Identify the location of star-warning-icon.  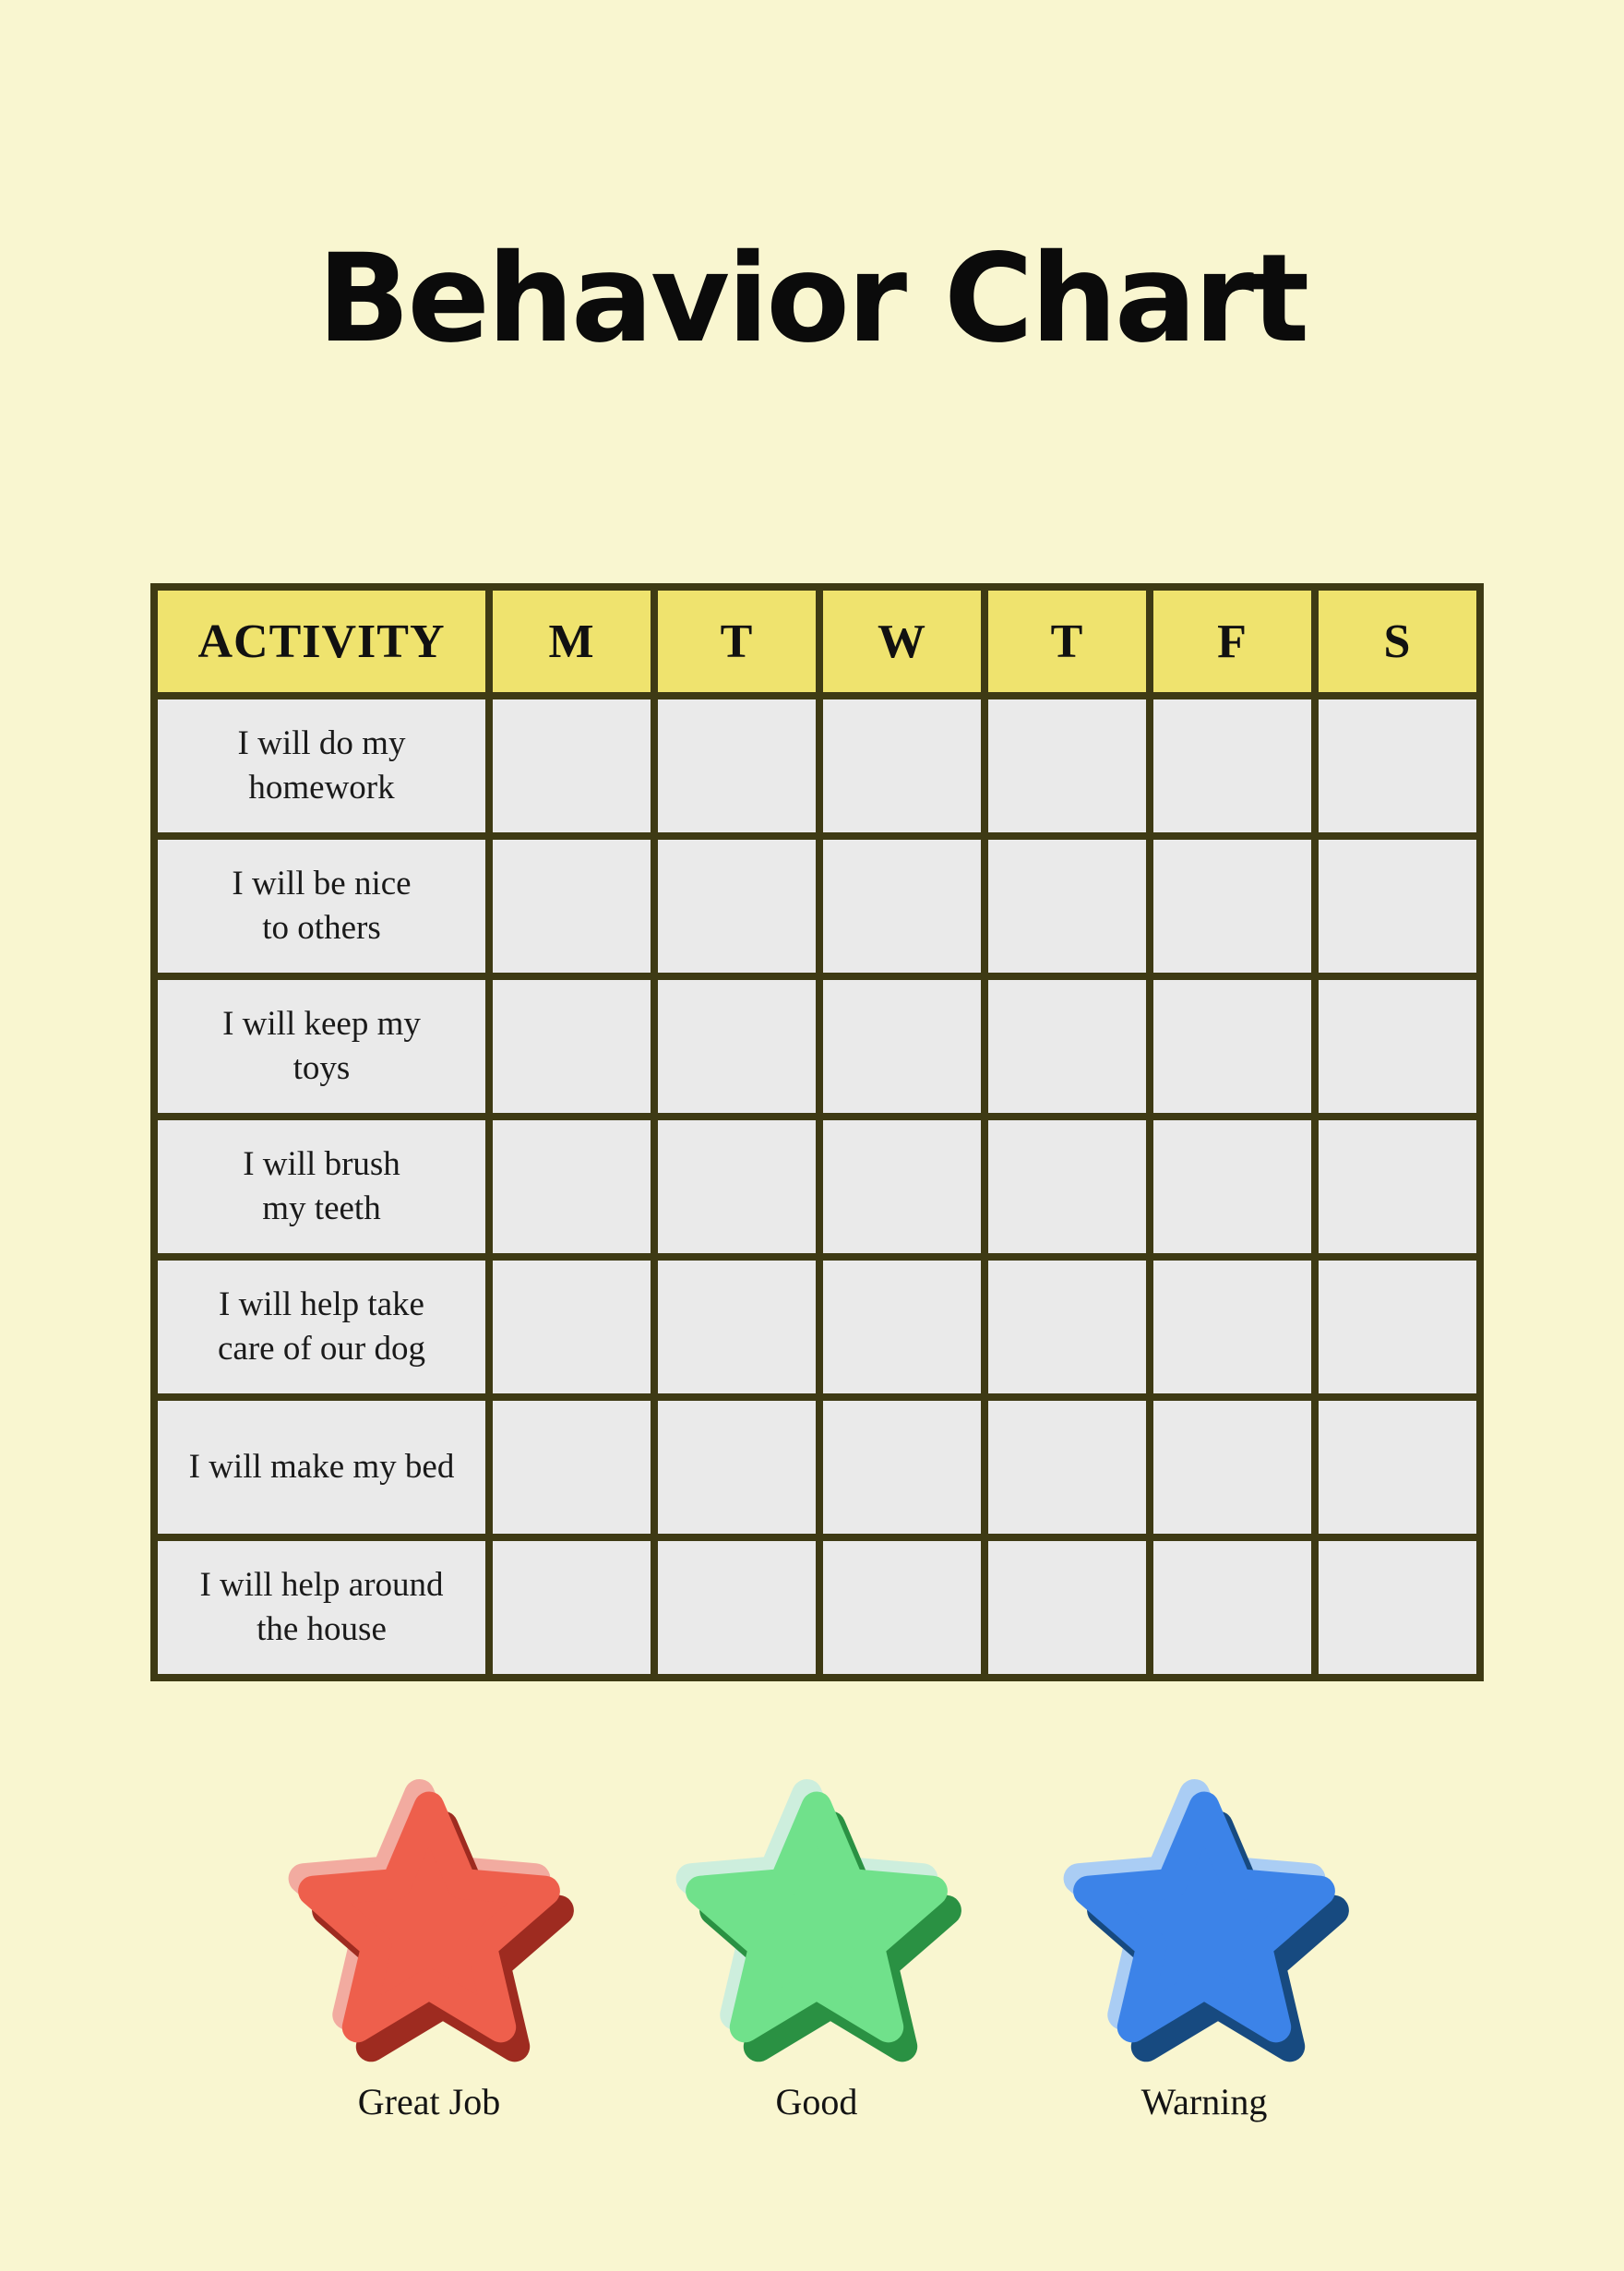
(1204, 1917).